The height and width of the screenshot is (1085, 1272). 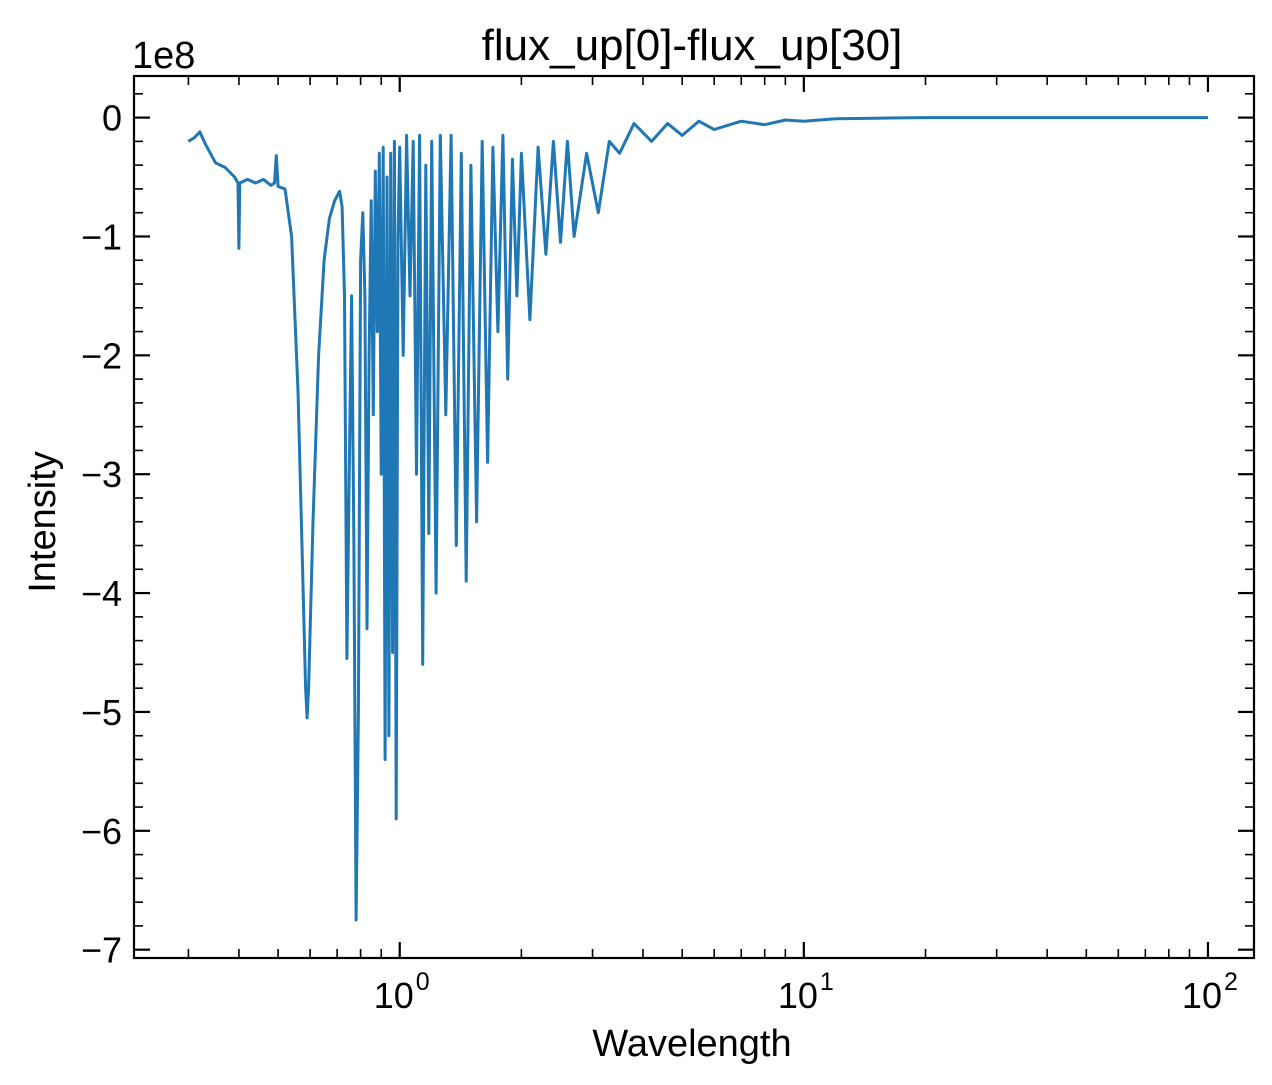 I want to click on y-tick-label: −4, so click(x=101, y=593).